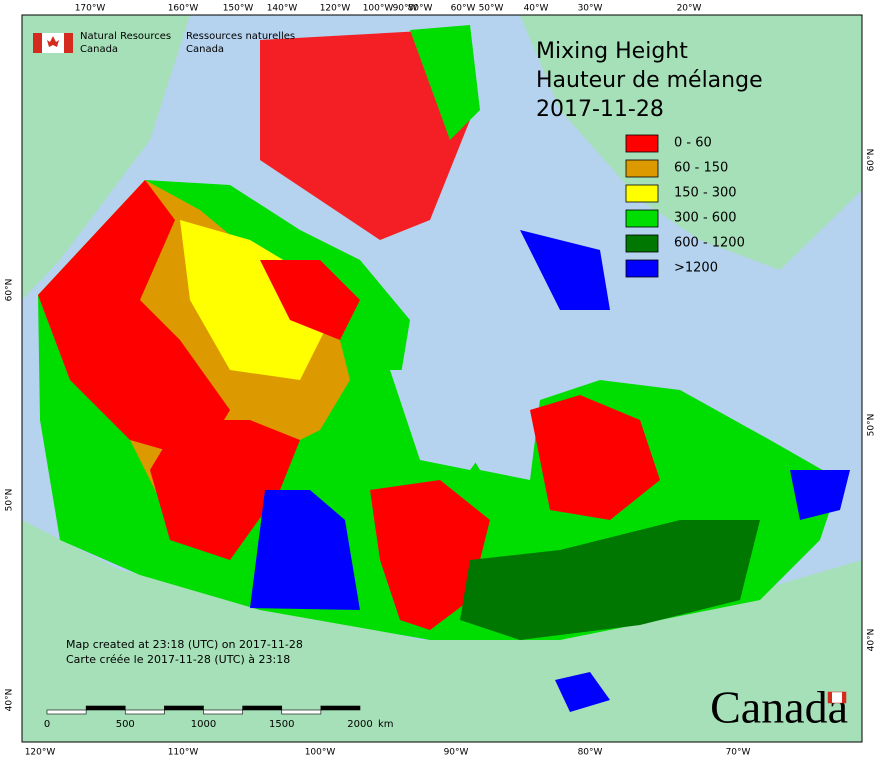 The width and height of the screenshot is (880, 760). I want to click on legend-label: 0 - 60, so click(693, 143).